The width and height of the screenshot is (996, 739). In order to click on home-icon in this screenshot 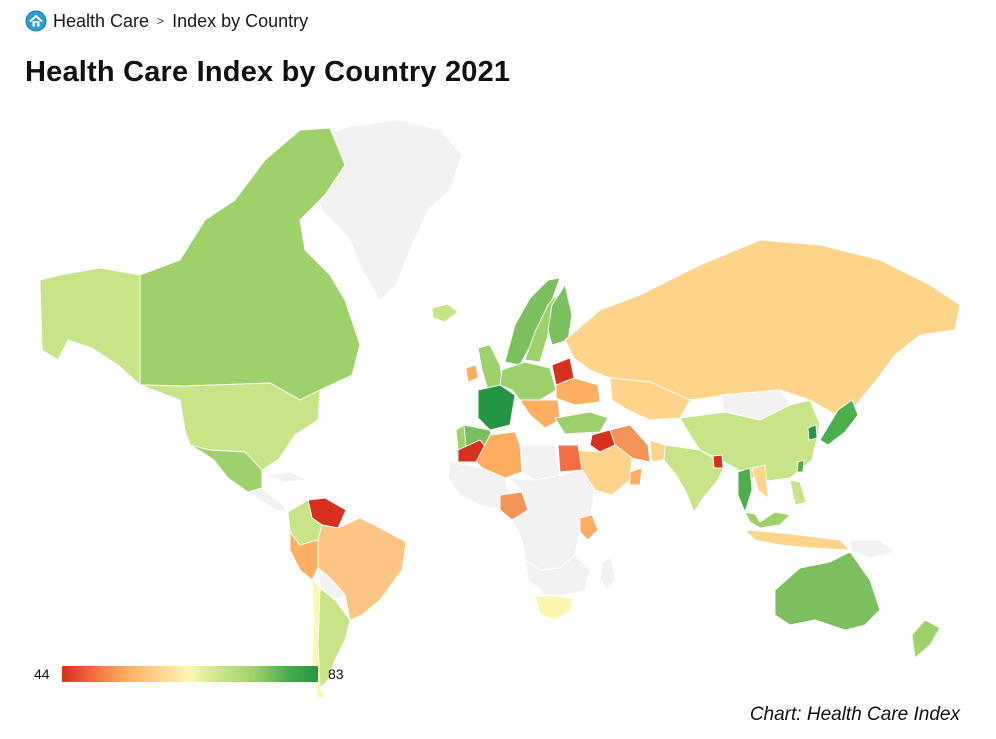, I will do `click(36, 21)`.